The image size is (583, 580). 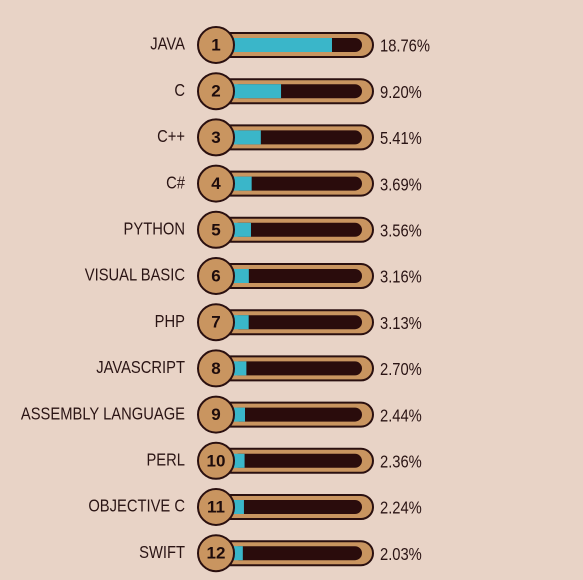 I want to click on value-label: 18.76%, so click(x=405, y=46).